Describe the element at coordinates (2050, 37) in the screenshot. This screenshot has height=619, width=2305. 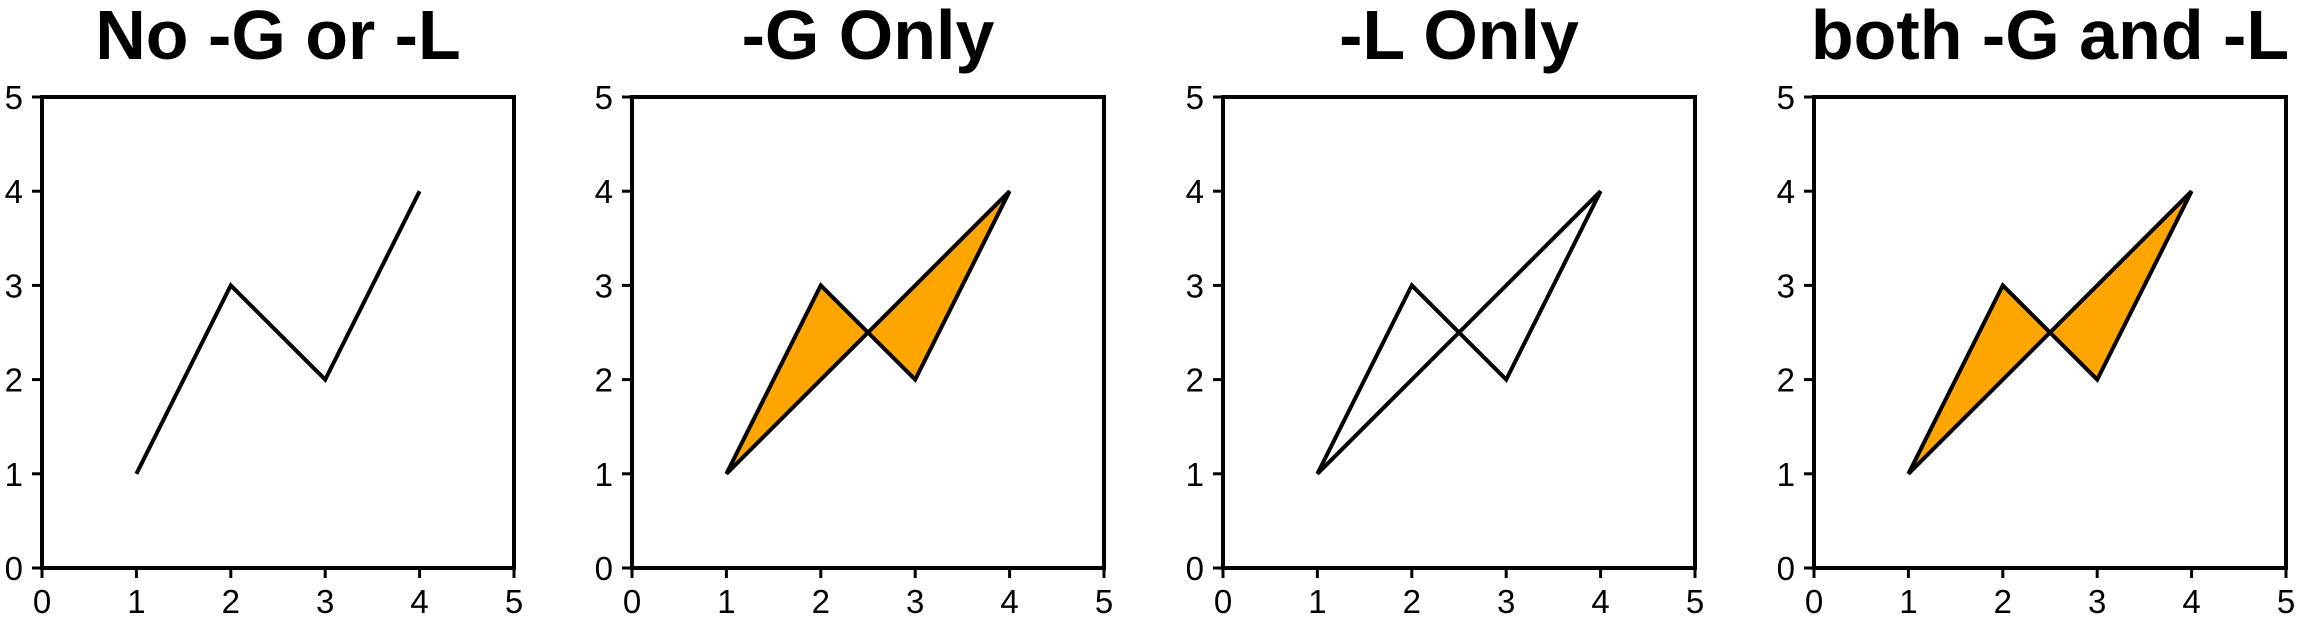
I see `panel-title: both -G and -L` at that location.